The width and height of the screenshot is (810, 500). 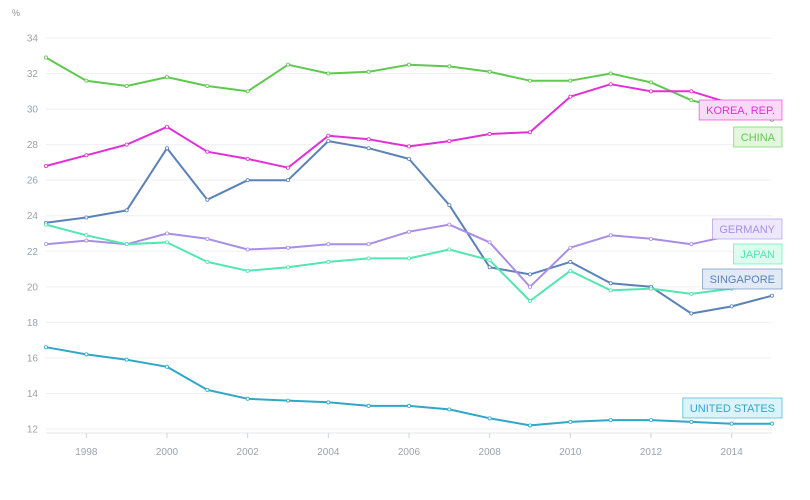 I want to click on series-label-text: UNITED STATES, so click(x=732, y=409).